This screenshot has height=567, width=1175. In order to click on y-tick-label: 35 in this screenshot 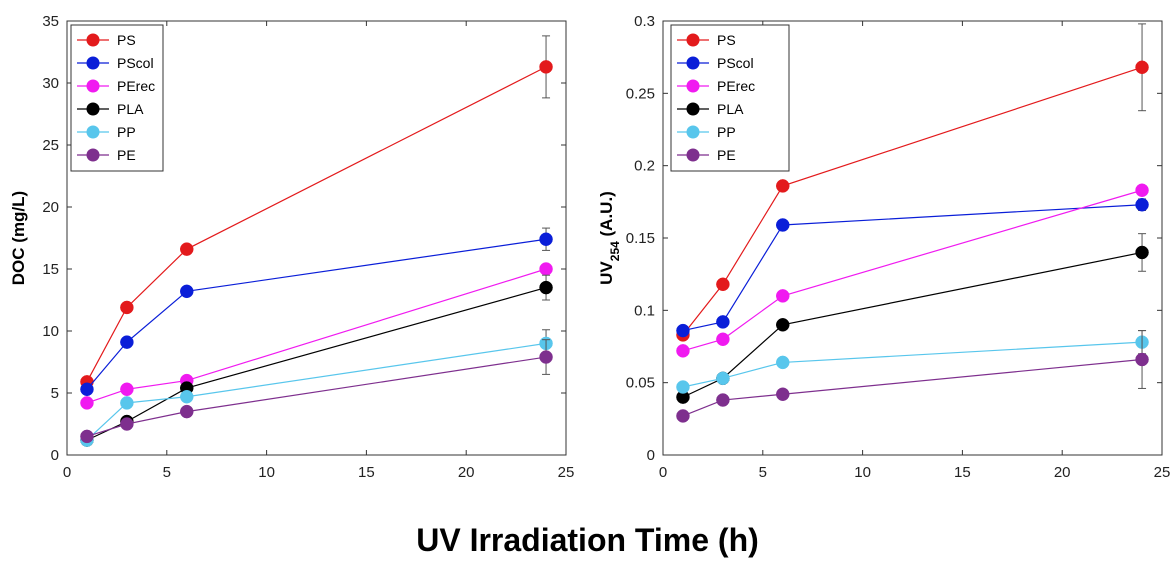, I will do `click(50, 21)`.